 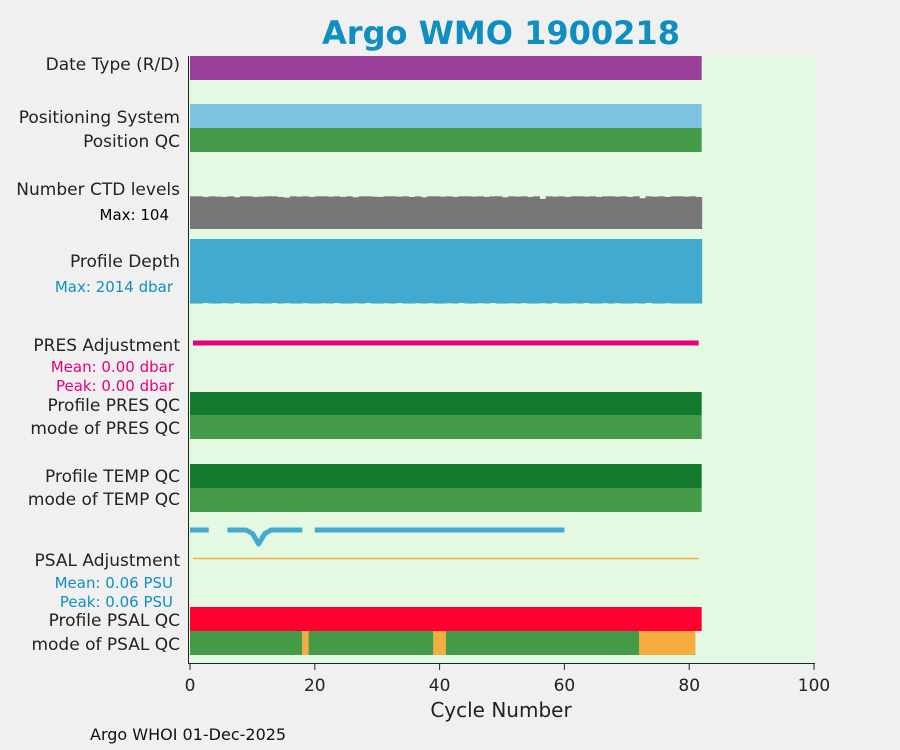 What do you see at coordinates (131, 142) in the screenshot?
I see `label-position-qc: Position QC` at bounding box center [131, 142].